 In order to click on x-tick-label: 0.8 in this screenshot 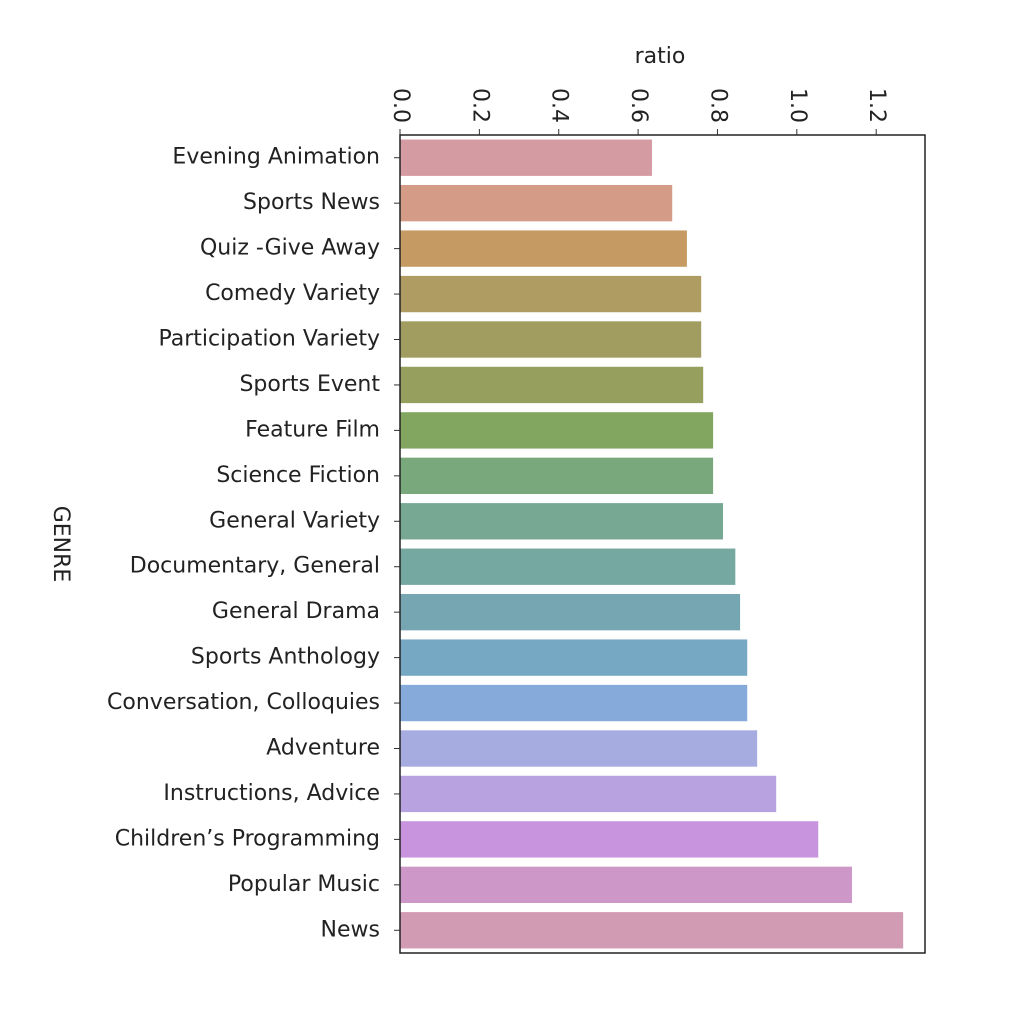, I will do `click(717, 105)`.